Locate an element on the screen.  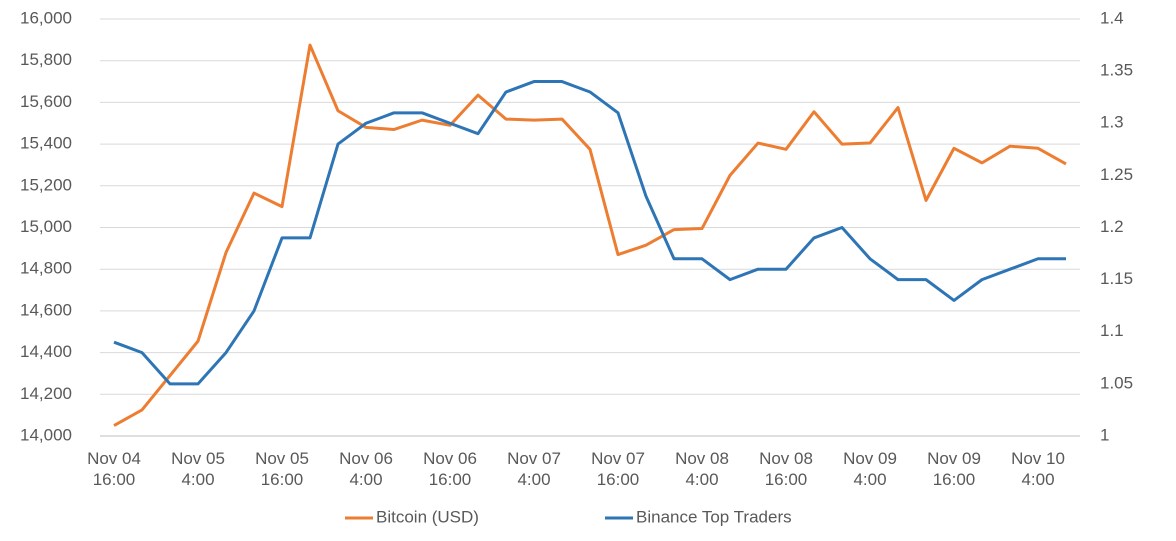
x-tick-label: Nov 05 16:00 is located at coordinates (282, 469).